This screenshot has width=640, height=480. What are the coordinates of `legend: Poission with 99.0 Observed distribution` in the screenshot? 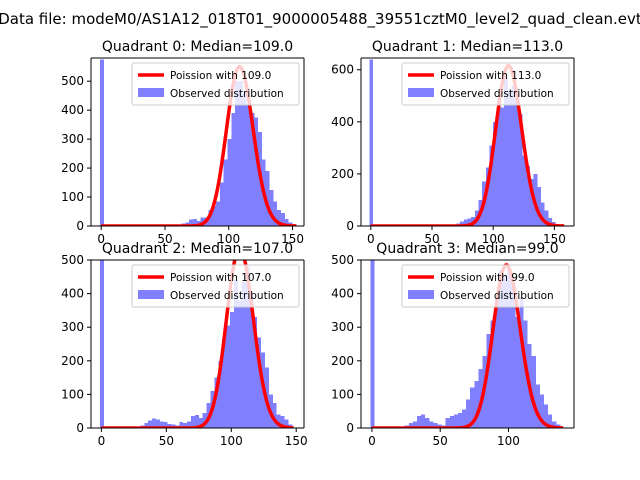 It's located at (485, 286).